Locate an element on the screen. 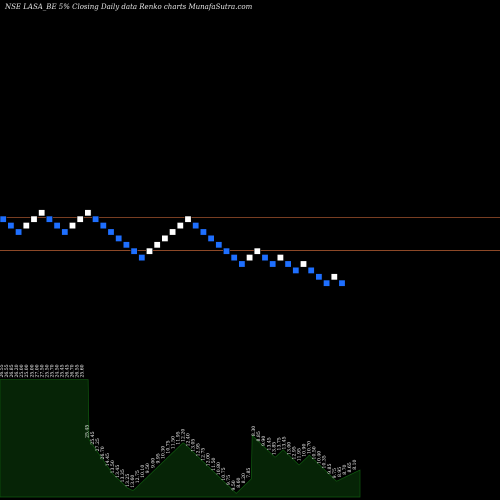 The height and width of the screenshot is (500, 500). volume-data-label: 13.00 is located at coordinates (289, 448).